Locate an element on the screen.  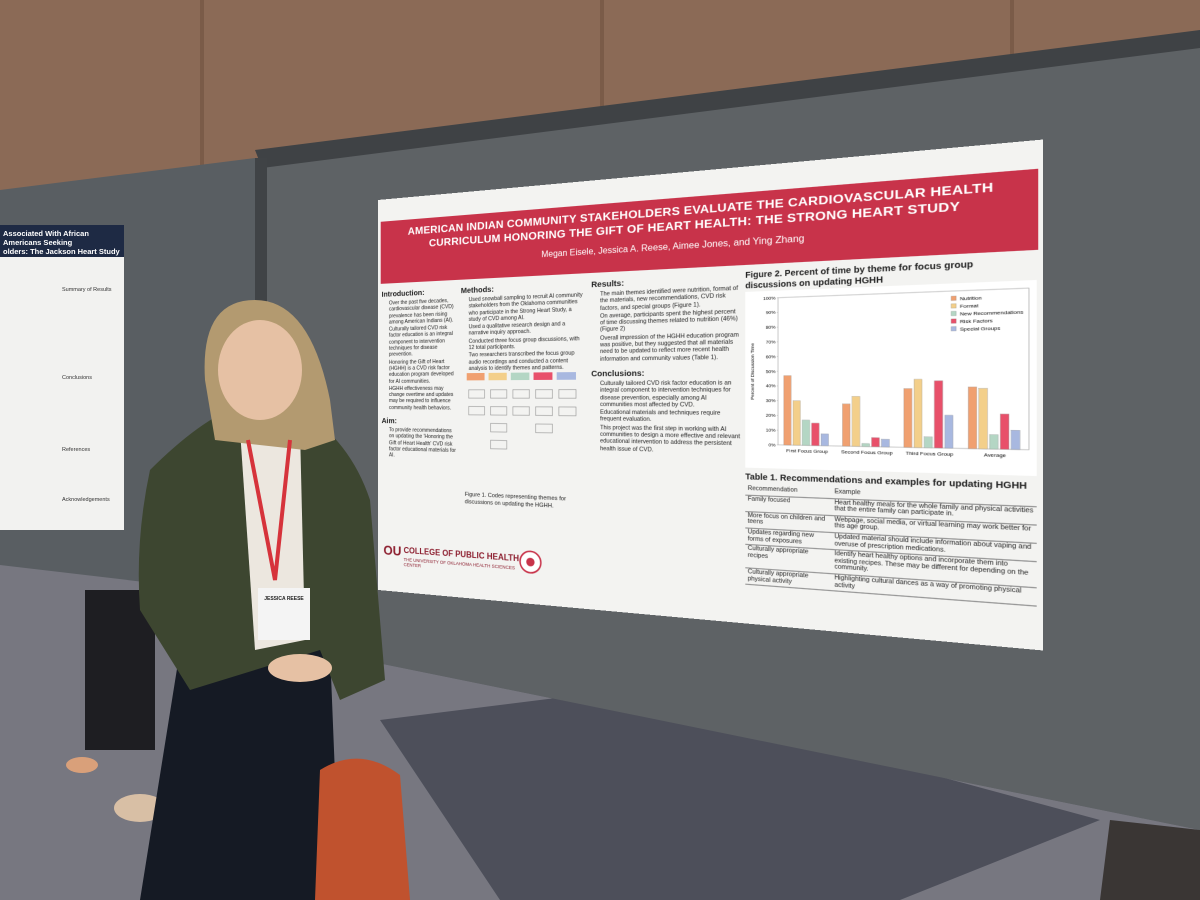
face is located at coordinates (260, 370).